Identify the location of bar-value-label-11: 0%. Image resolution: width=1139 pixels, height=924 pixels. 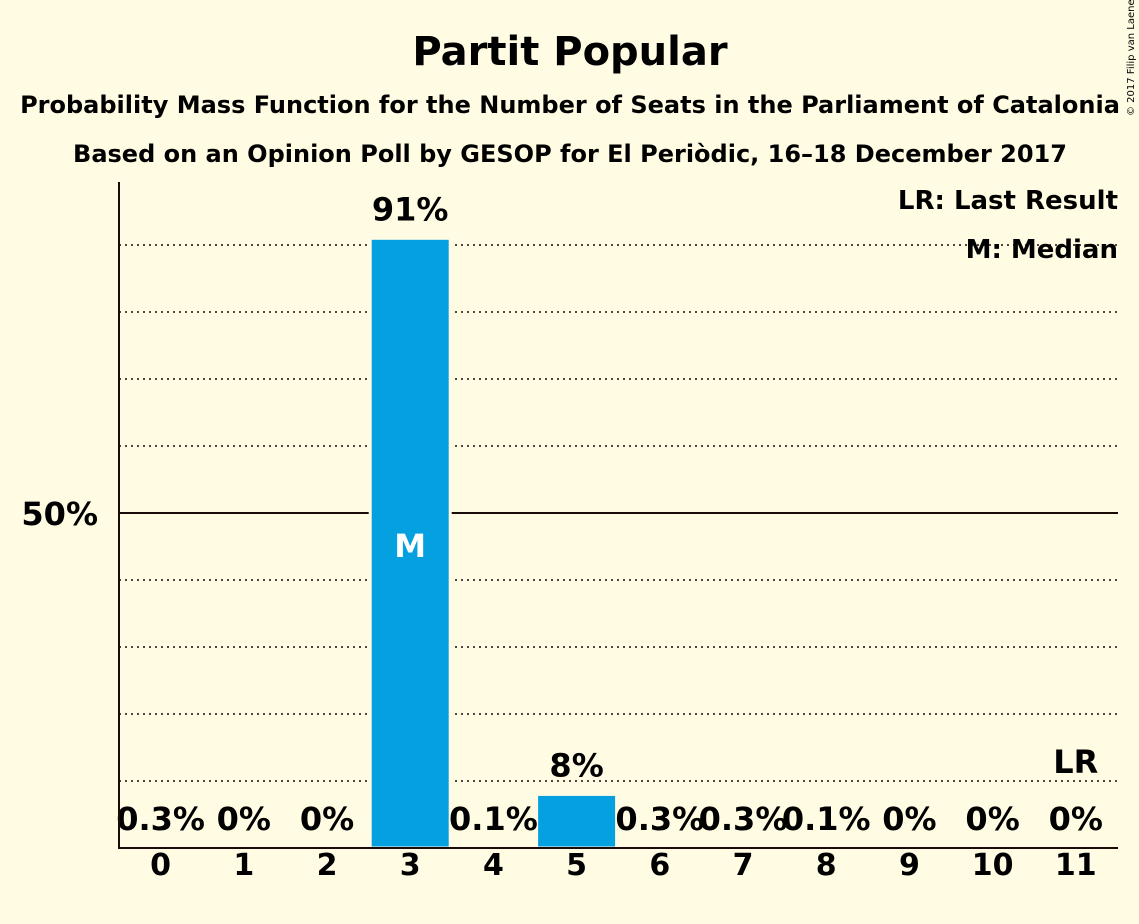
(1076, 819).